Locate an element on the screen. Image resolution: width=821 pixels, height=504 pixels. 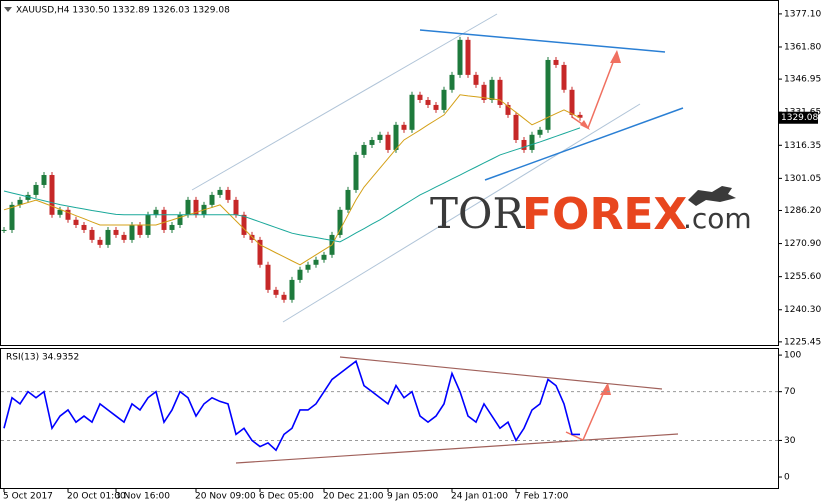
x-tick-label: 24 Jan 01:00 is located at coordinates (479, 497).